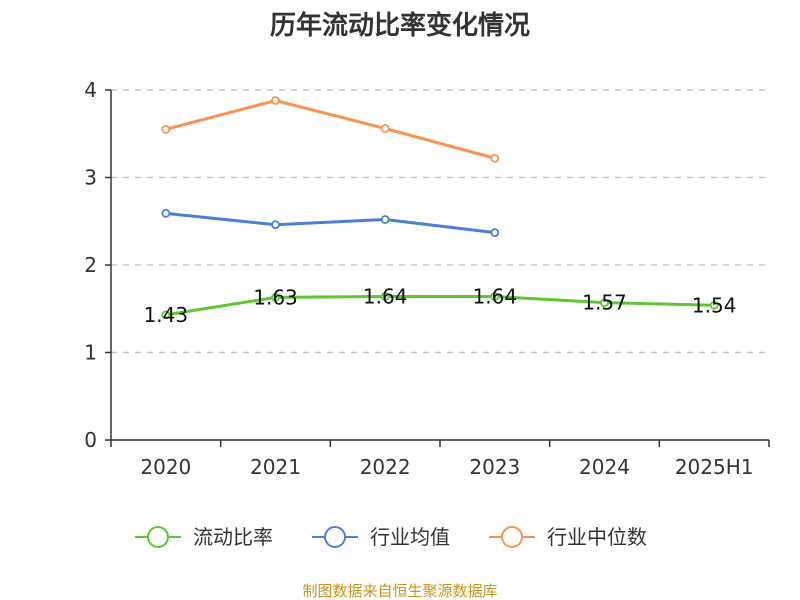  Describe the element at coordinates (494, 467) in the screenshot. I see `x-tick-label: 2023` at that location.